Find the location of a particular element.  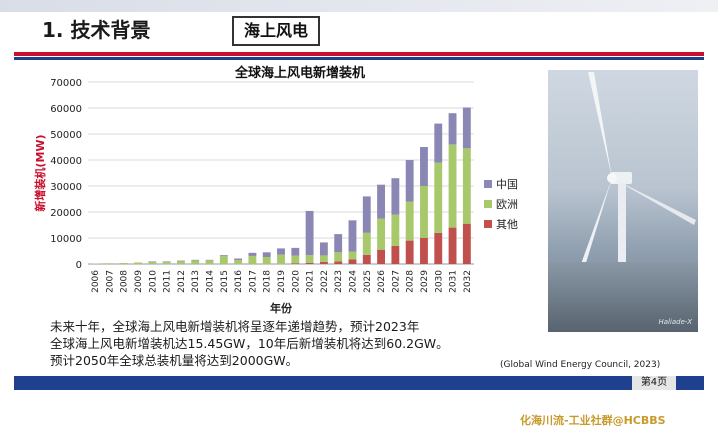

page-number: 第4页 is located at coordinates (654, 383).